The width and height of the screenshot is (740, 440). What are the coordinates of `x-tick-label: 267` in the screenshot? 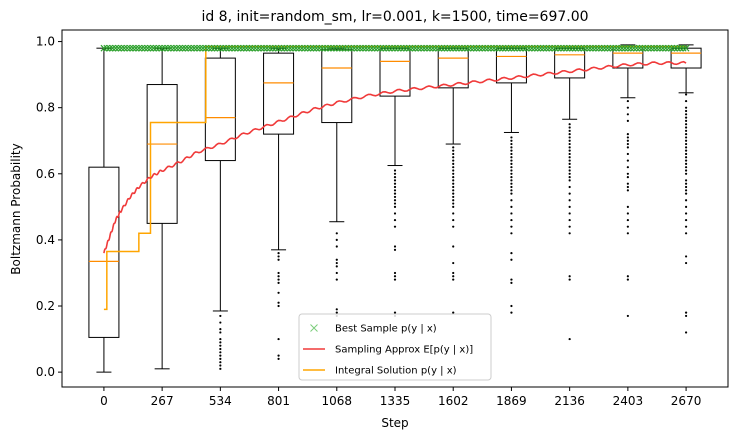 It's located at (162, 401).